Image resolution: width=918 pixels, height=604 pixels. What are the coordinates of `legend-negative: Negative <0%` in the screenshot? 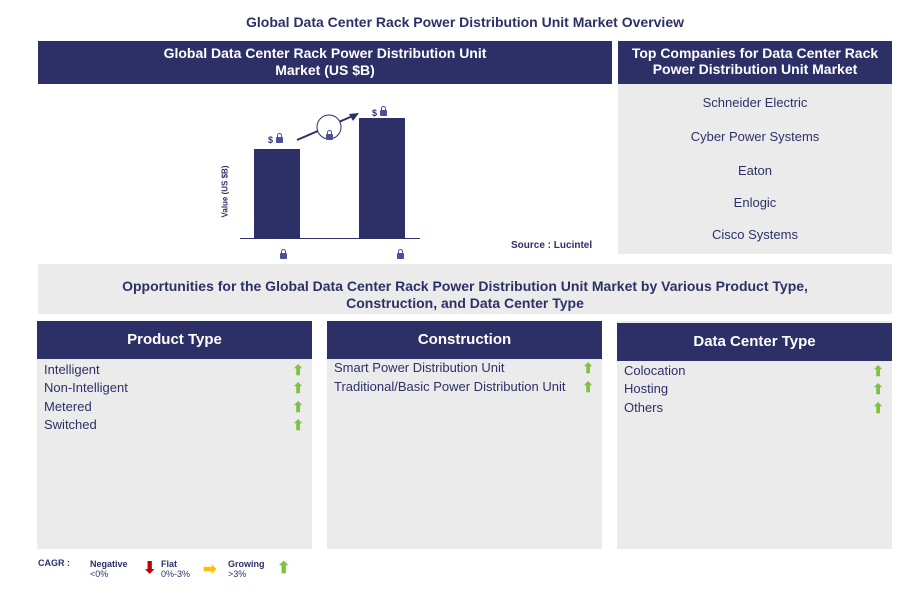 It's located at (109, 569).